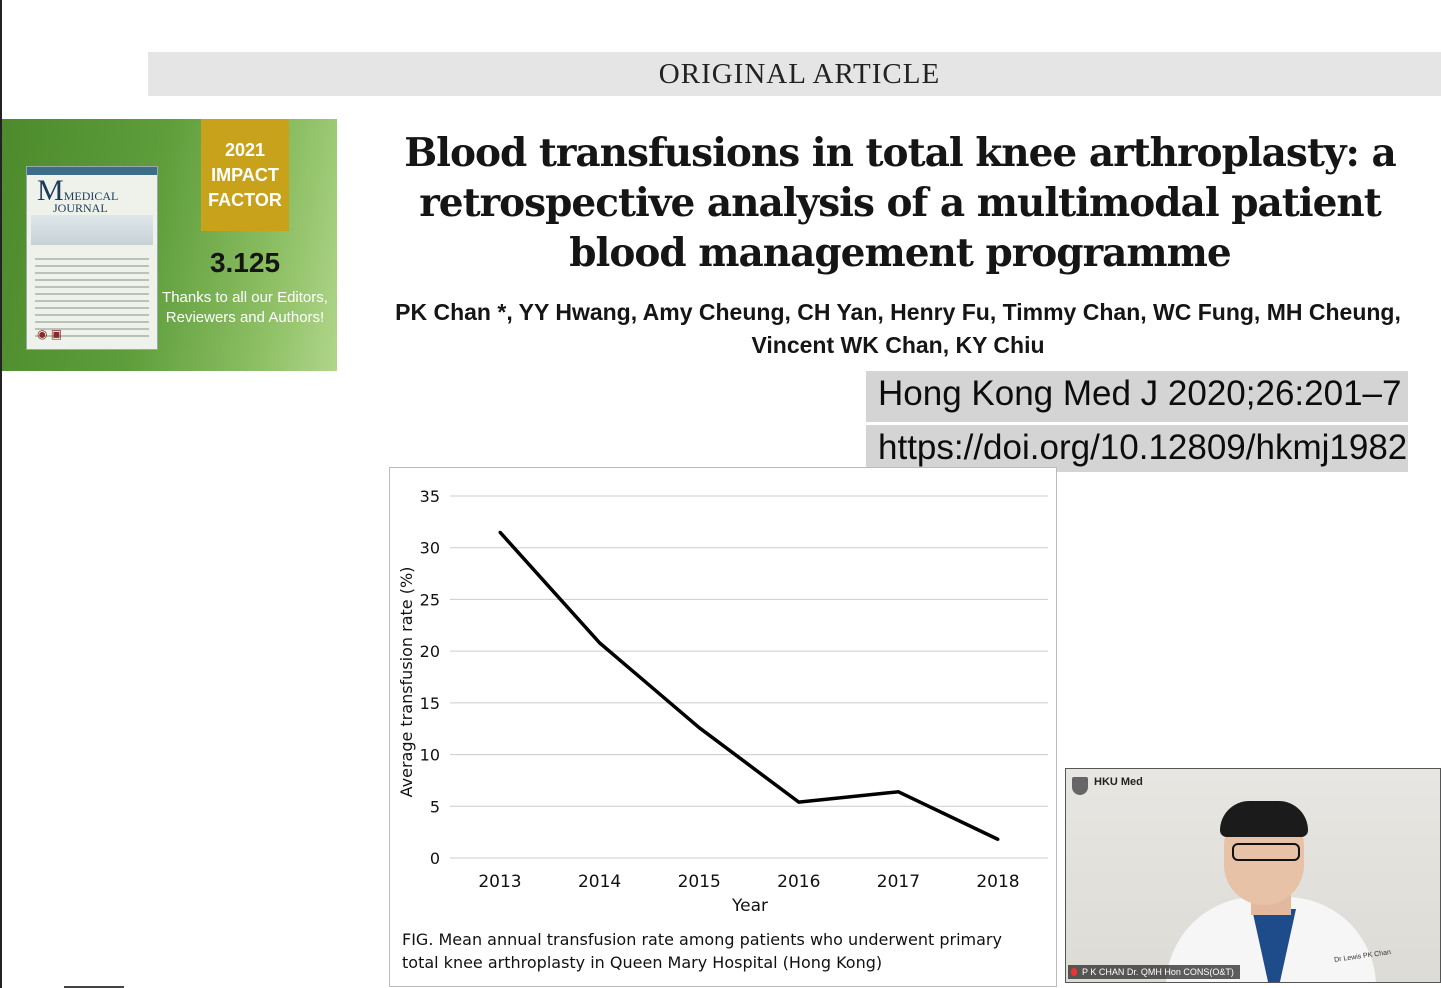  I want to click on impact-factor-value: 3.125, so click(245, 262).